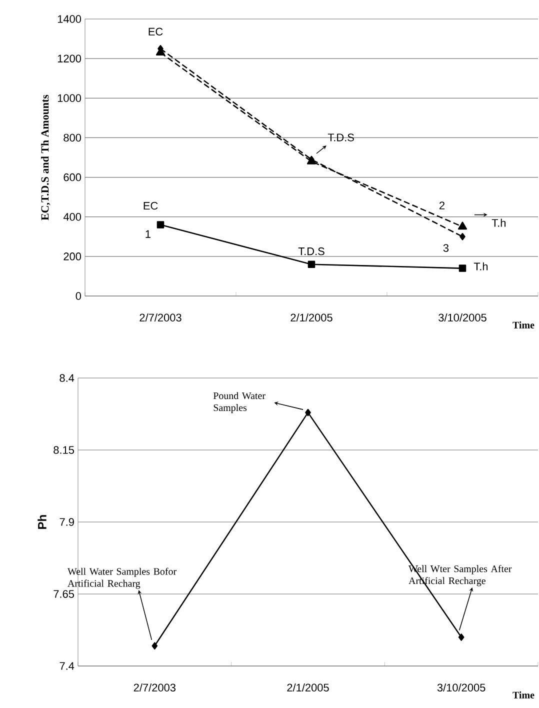 This screenshot has height=708, width=539. What do you see at coordinates (121, 578) in the screenshot?
I see `annotation: Well Water Samples Bofor Artificial Recharg` at bounding box center [121, 578].